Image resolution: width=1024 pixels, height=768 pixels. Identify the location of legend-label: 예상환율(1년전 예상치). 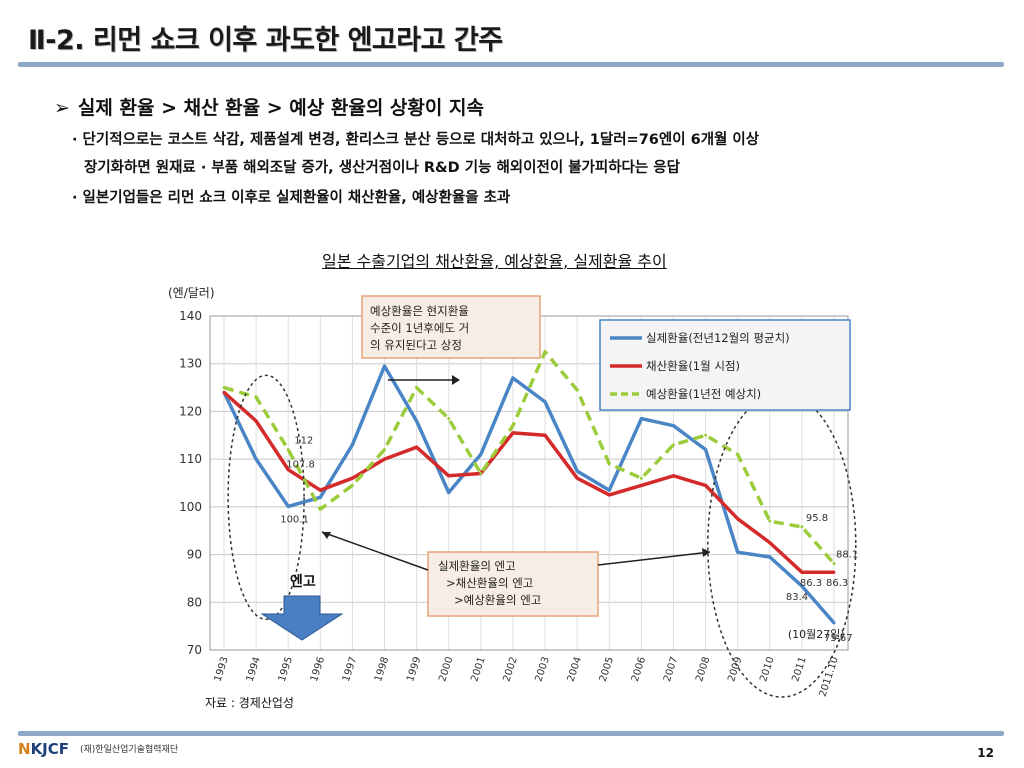
(703, 394).